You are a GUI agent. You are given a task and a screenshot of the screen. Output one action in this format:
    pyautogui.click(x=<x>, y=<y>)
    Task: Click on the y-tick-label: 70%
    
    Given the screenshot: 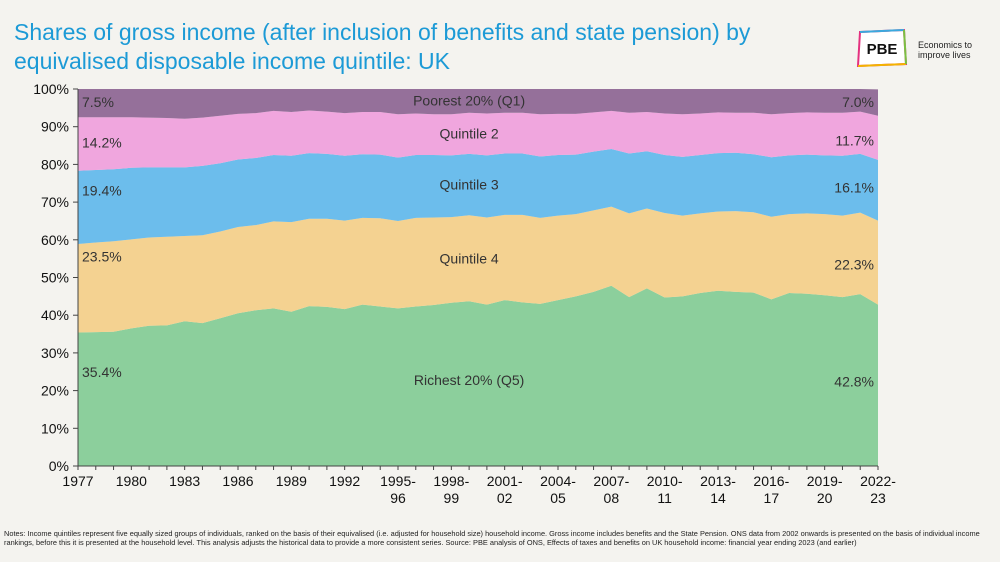 What is the action you would take?
    pyautogui.click(x=55, y=202)
    